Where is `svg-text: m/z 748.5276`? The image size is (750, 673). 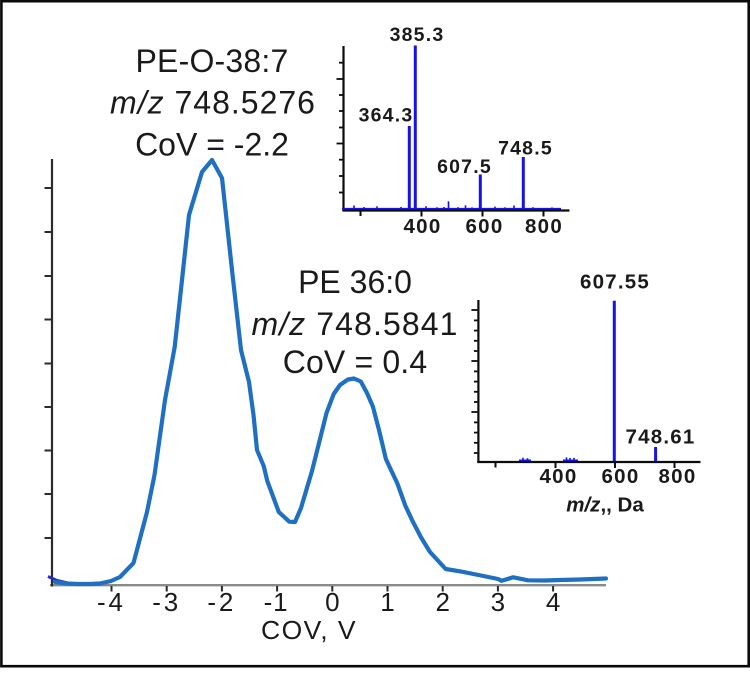 svg-text: m/z 748.5276 is located at coordinates (213, 103).